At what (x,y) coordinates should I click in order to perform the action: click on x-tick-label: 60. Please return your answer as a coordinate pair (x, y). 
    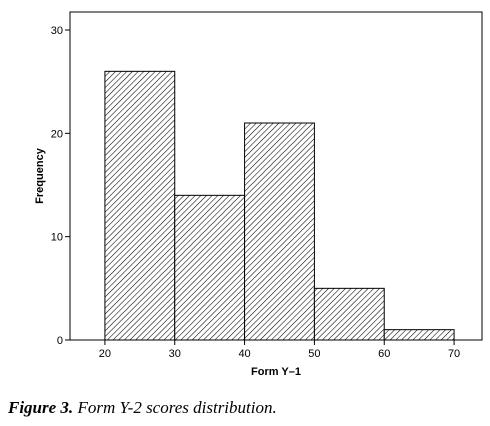
    Looking at the image, I should click on (384, 354).